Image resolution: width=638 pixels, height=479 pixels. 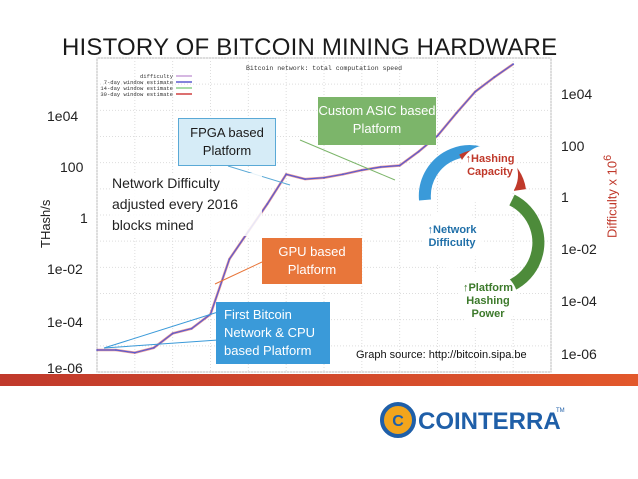 What do you see at coordinates (227, 142) in the screenshot?
I see `callout-fpga: FPGA based Platform` at bounding box center [227, 142].